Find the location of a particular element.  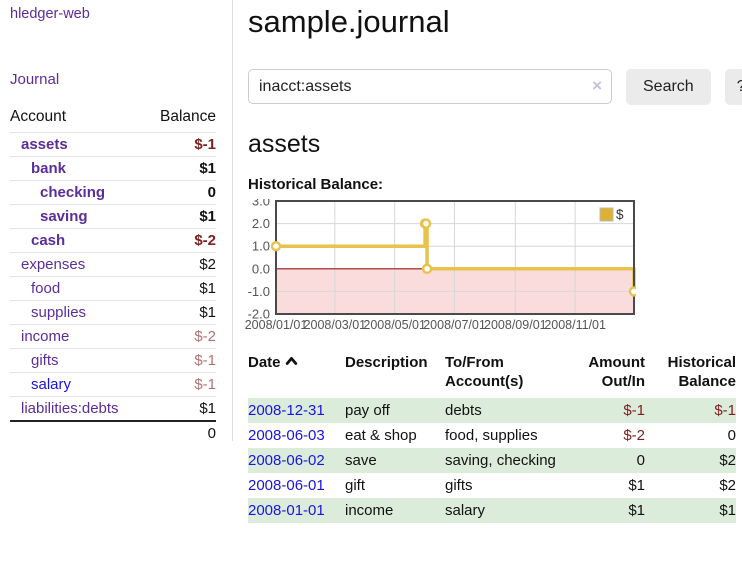

transaction-balance: $-1 is located at coordinates (725, 410).